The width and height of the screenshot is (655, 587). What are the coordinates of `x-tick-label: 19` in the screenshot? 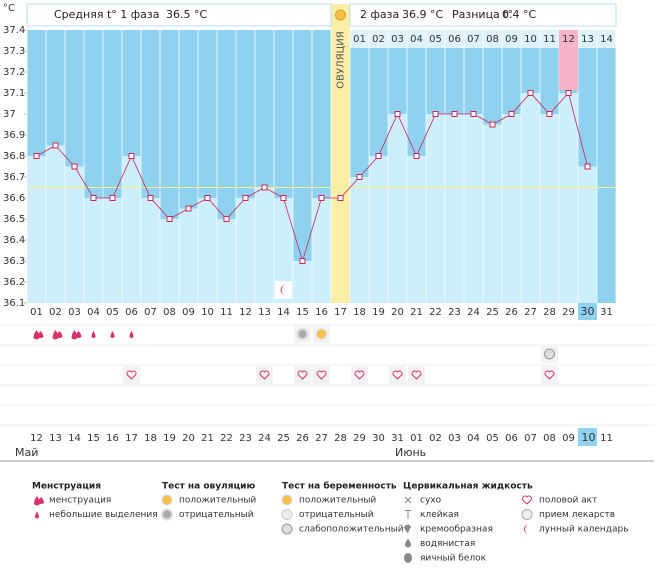 It's located at (378, 312).